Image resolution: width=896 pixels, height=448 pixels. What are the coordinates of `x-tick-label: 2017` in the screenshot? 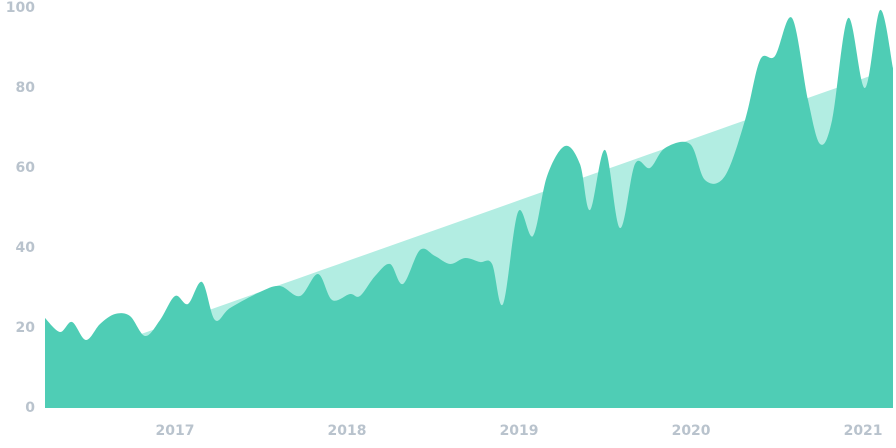 It's located at (175, 431).